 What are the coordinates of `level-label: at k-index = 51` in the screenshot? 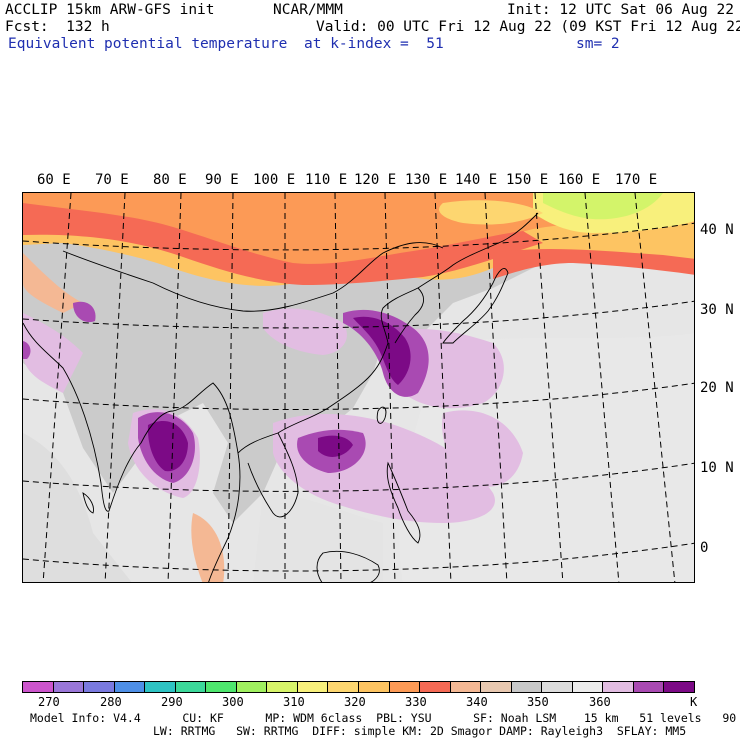 It's located at (374, 44).